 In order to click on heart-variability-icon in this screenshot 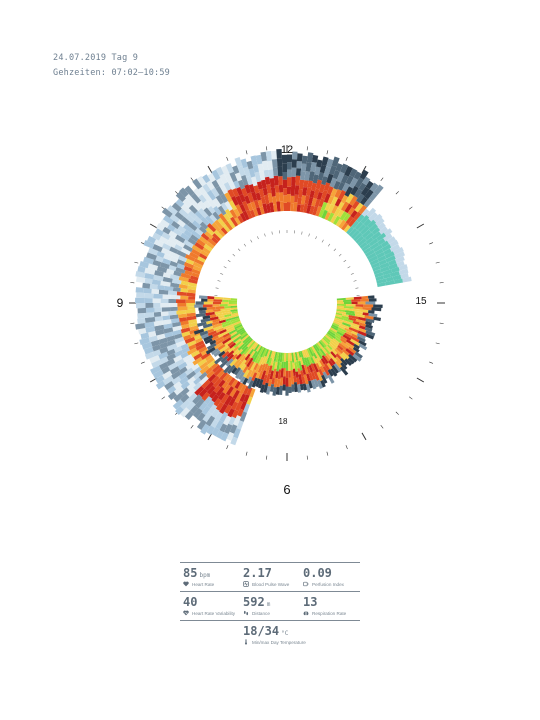, I will do `click(186, 613)`.